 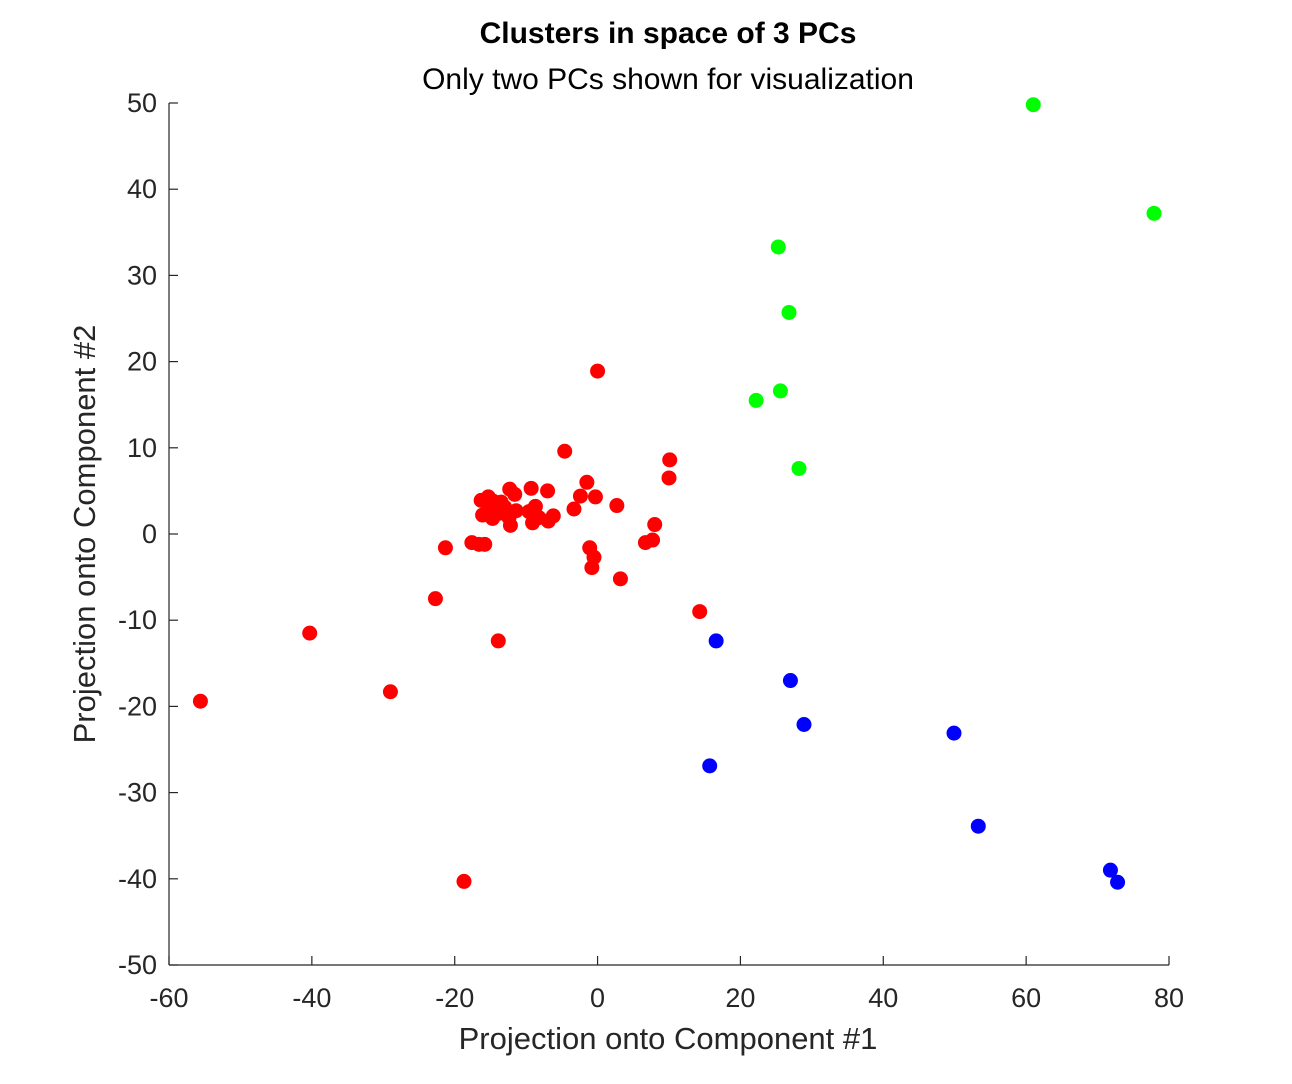 What do you see at coordinates (137, 620) in the screenshot?
I see `y-tick-label: -10` at bounding box center [137, 620].